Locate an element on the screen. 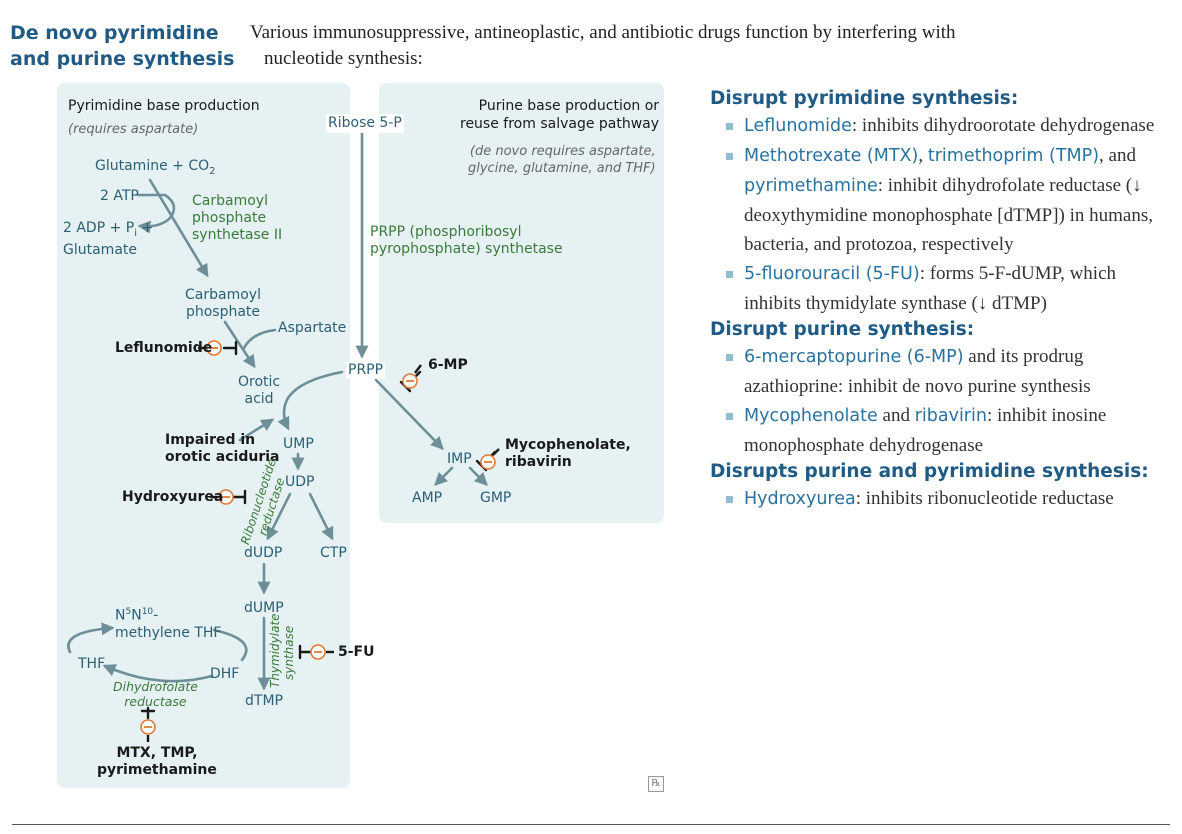 This screenshot has height=834, width=1182. label-mtx-tmp-pyrimethamine: MTX, TMP, pyrimethamine is located at coordinates (157, 761).